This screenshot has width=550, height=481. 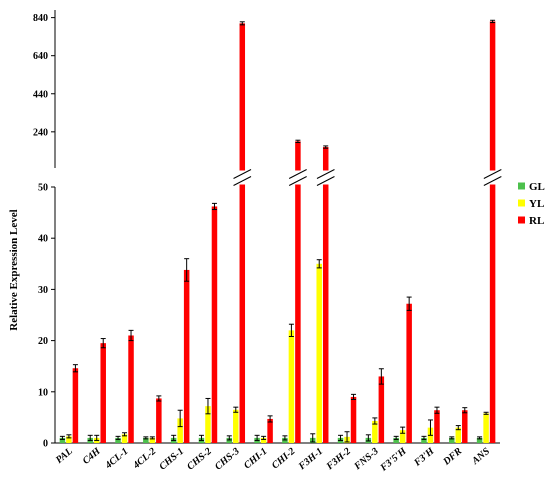 What do you see at coordinates (521, 220) in the screenshot?
I see `legend-swatch-RL` at bounding box center [521, 220].